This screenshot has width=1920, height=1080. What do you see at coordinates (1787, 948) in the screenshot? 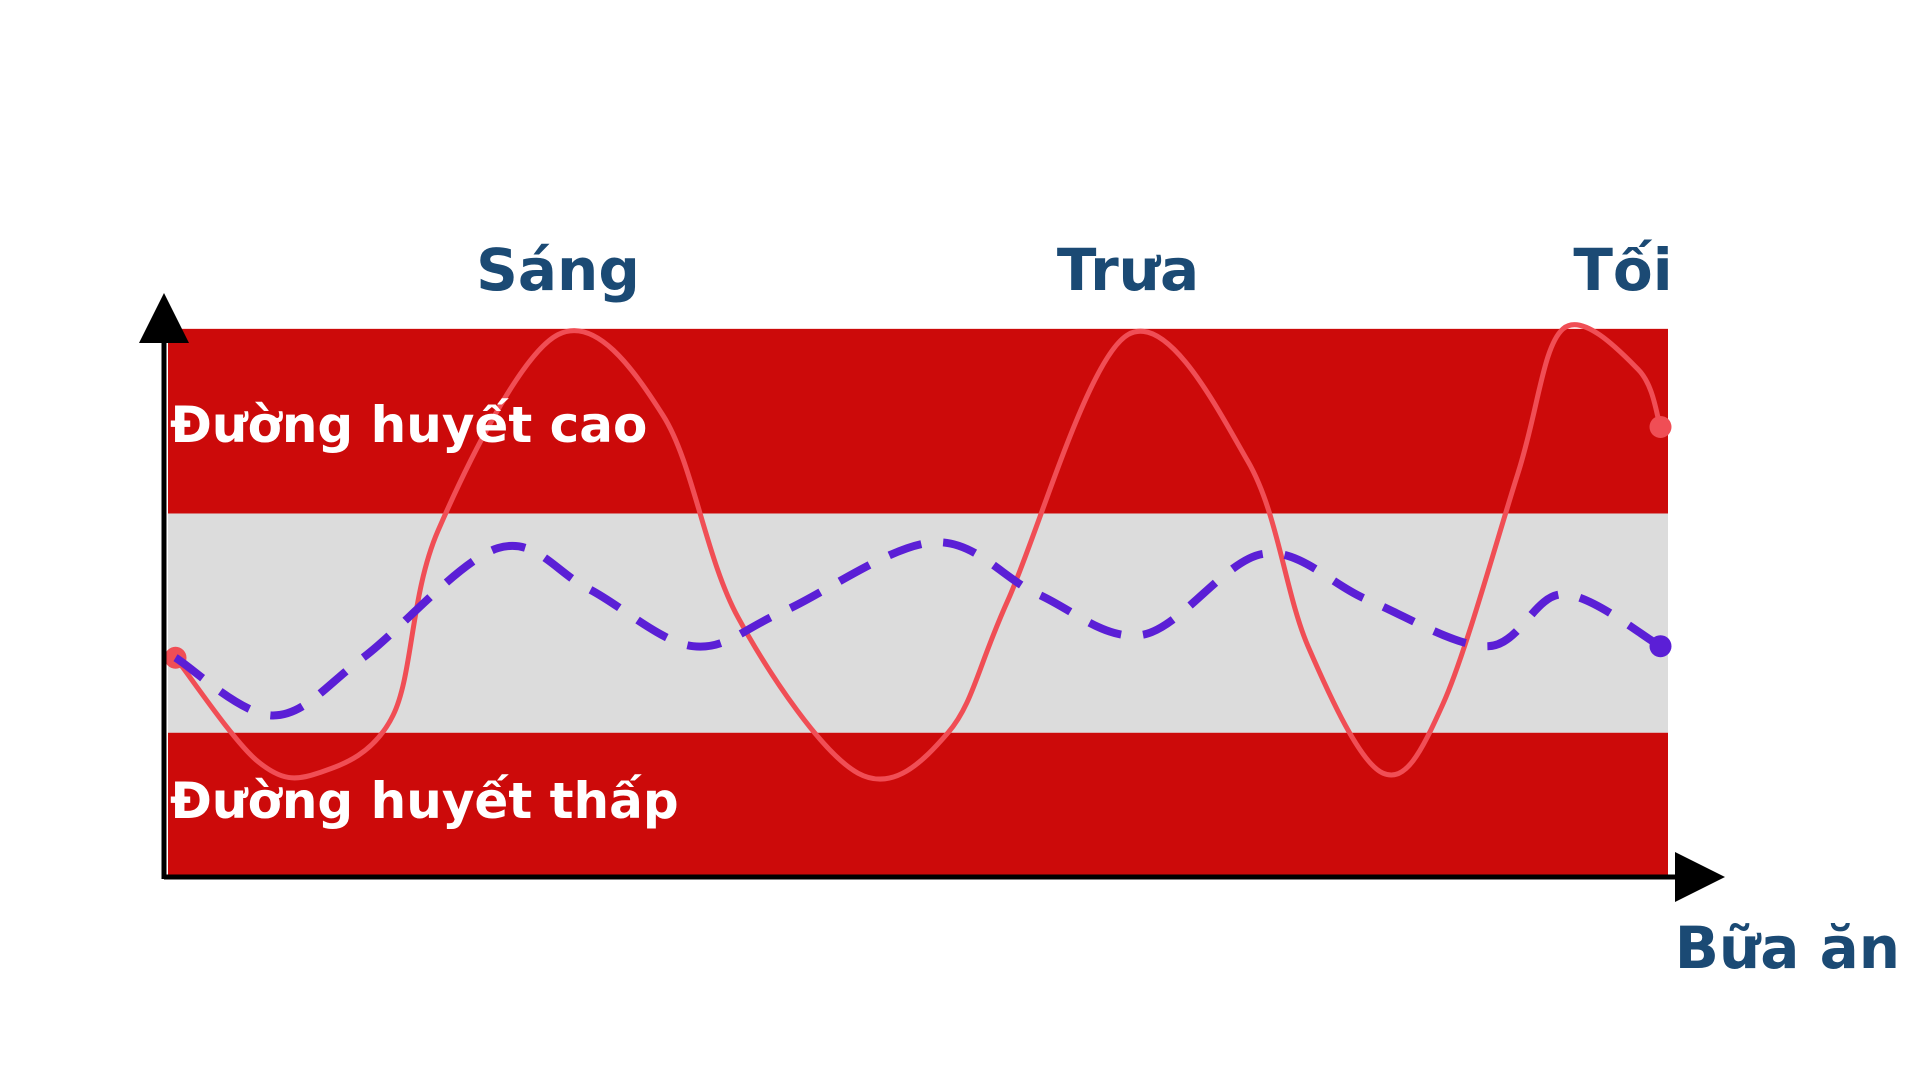
I see `x-axis-label: Bữa ăn` at bounding box center [1787, 948].